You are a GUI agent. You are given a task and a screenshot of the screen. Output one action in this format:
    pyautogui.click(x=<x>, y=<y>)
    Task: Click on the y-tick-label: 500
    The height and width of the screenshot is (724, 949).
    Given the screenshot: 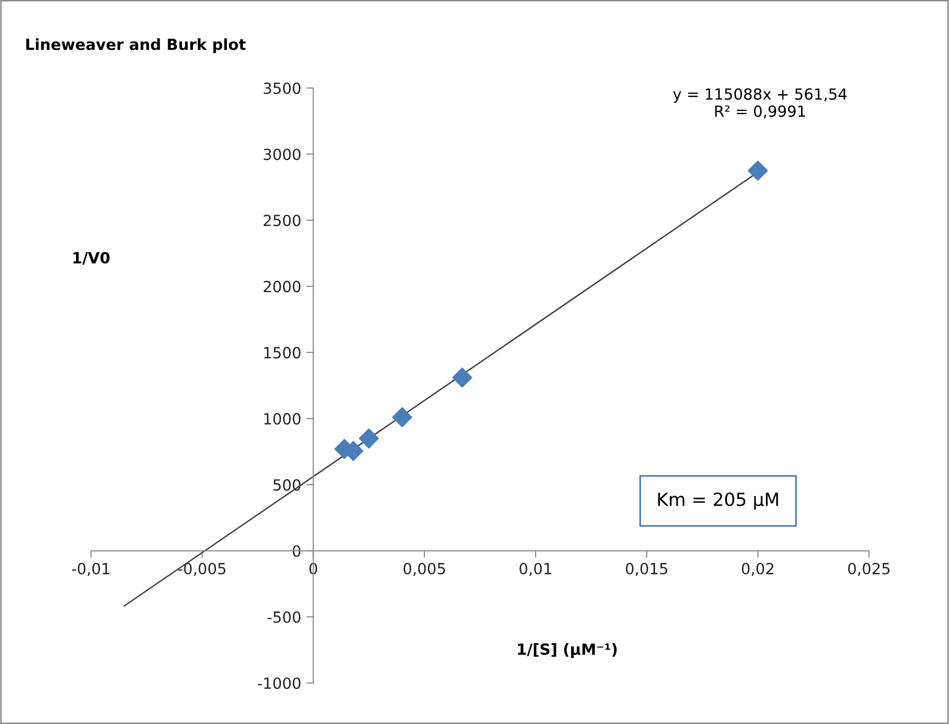 What is the action you would take?
    pyautogui.click(x=287, y=485)
    